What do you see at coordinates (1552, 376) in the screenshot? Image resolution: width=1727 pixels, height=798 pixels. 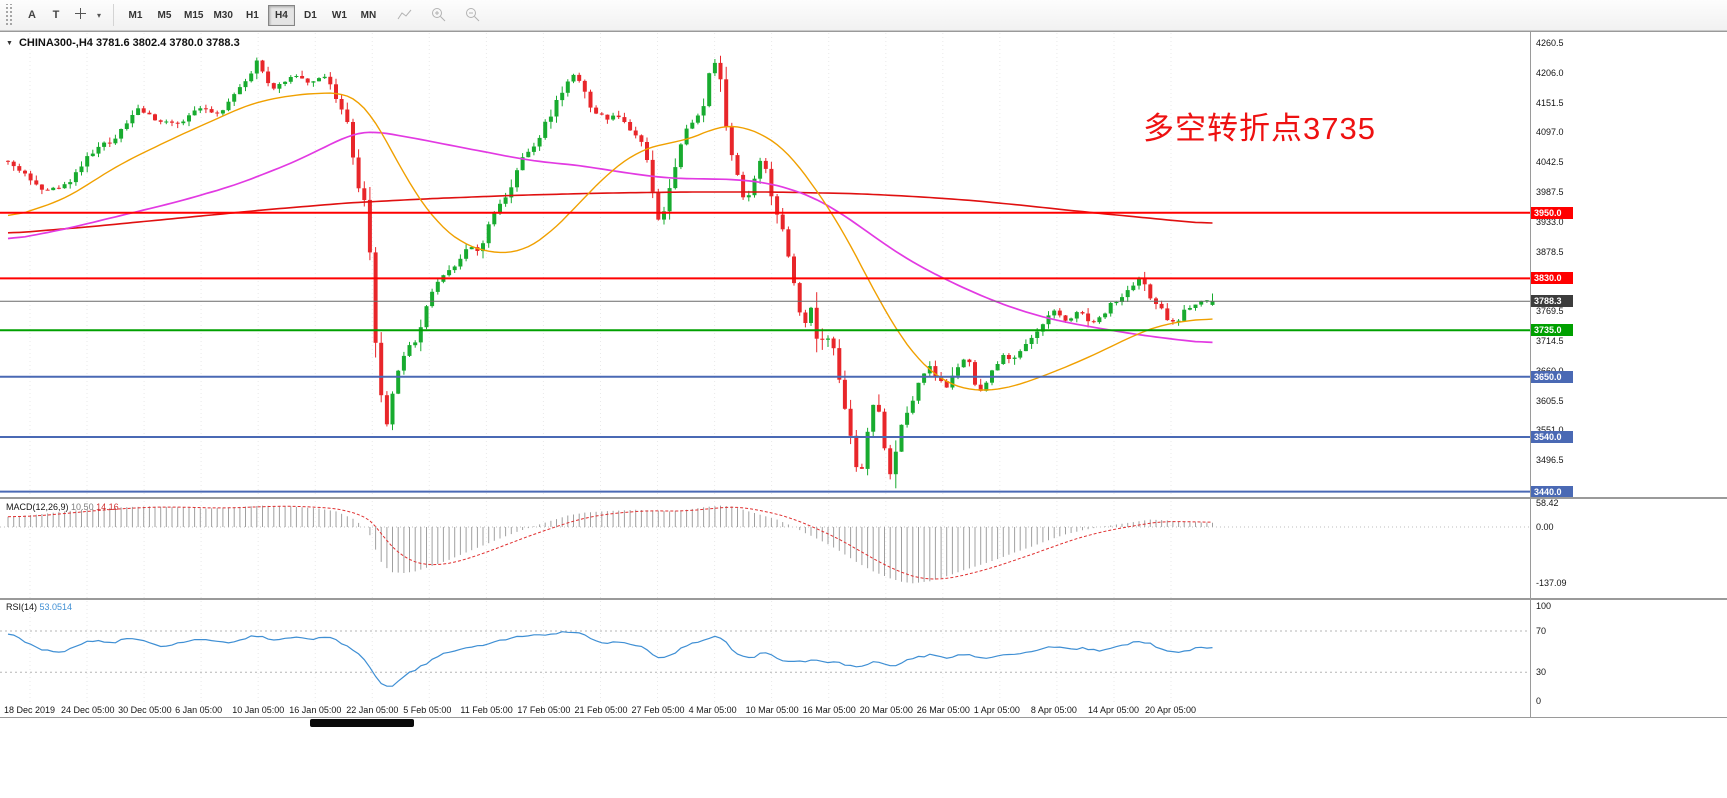 I see `price-badge-3650.0: 3650.0` at bounding box center [1552, 376].